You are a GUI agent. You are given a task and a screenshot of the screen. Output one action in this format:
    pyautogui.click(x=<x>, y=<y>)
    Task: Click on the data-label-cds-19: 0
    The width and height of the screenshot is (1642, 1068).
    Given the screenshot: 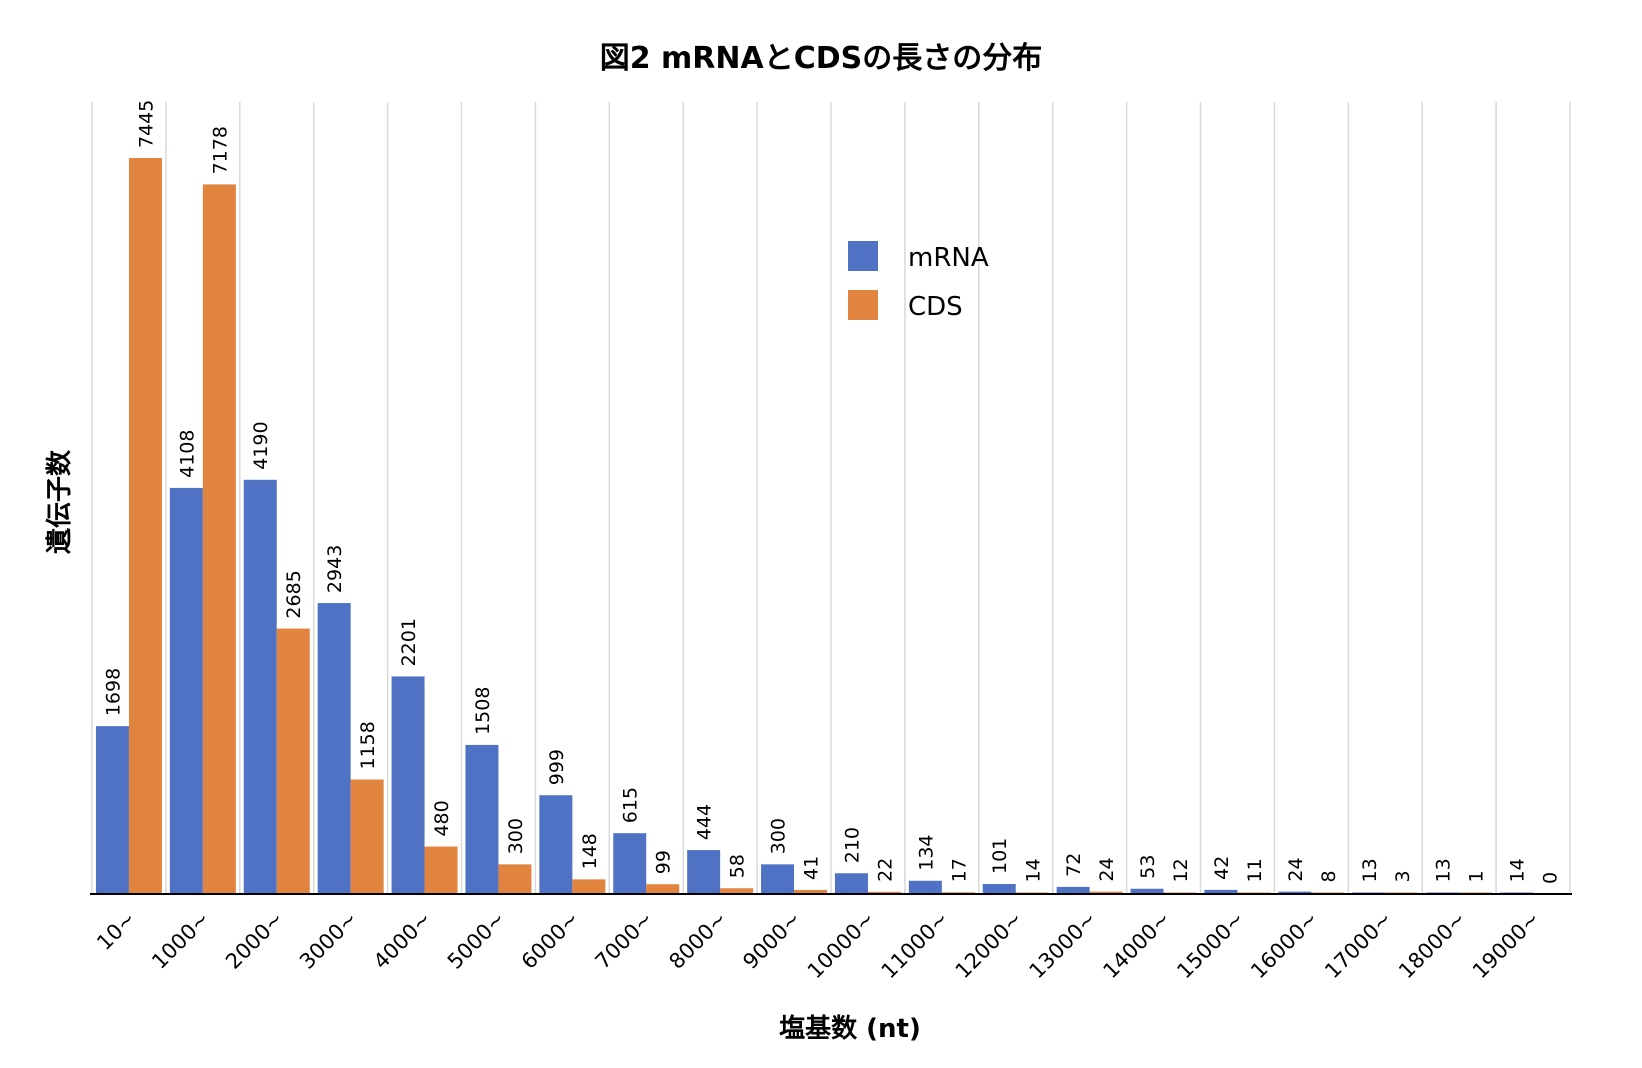 What is the action you would take?
    pyautogui.click(x=1551, y=878)
    